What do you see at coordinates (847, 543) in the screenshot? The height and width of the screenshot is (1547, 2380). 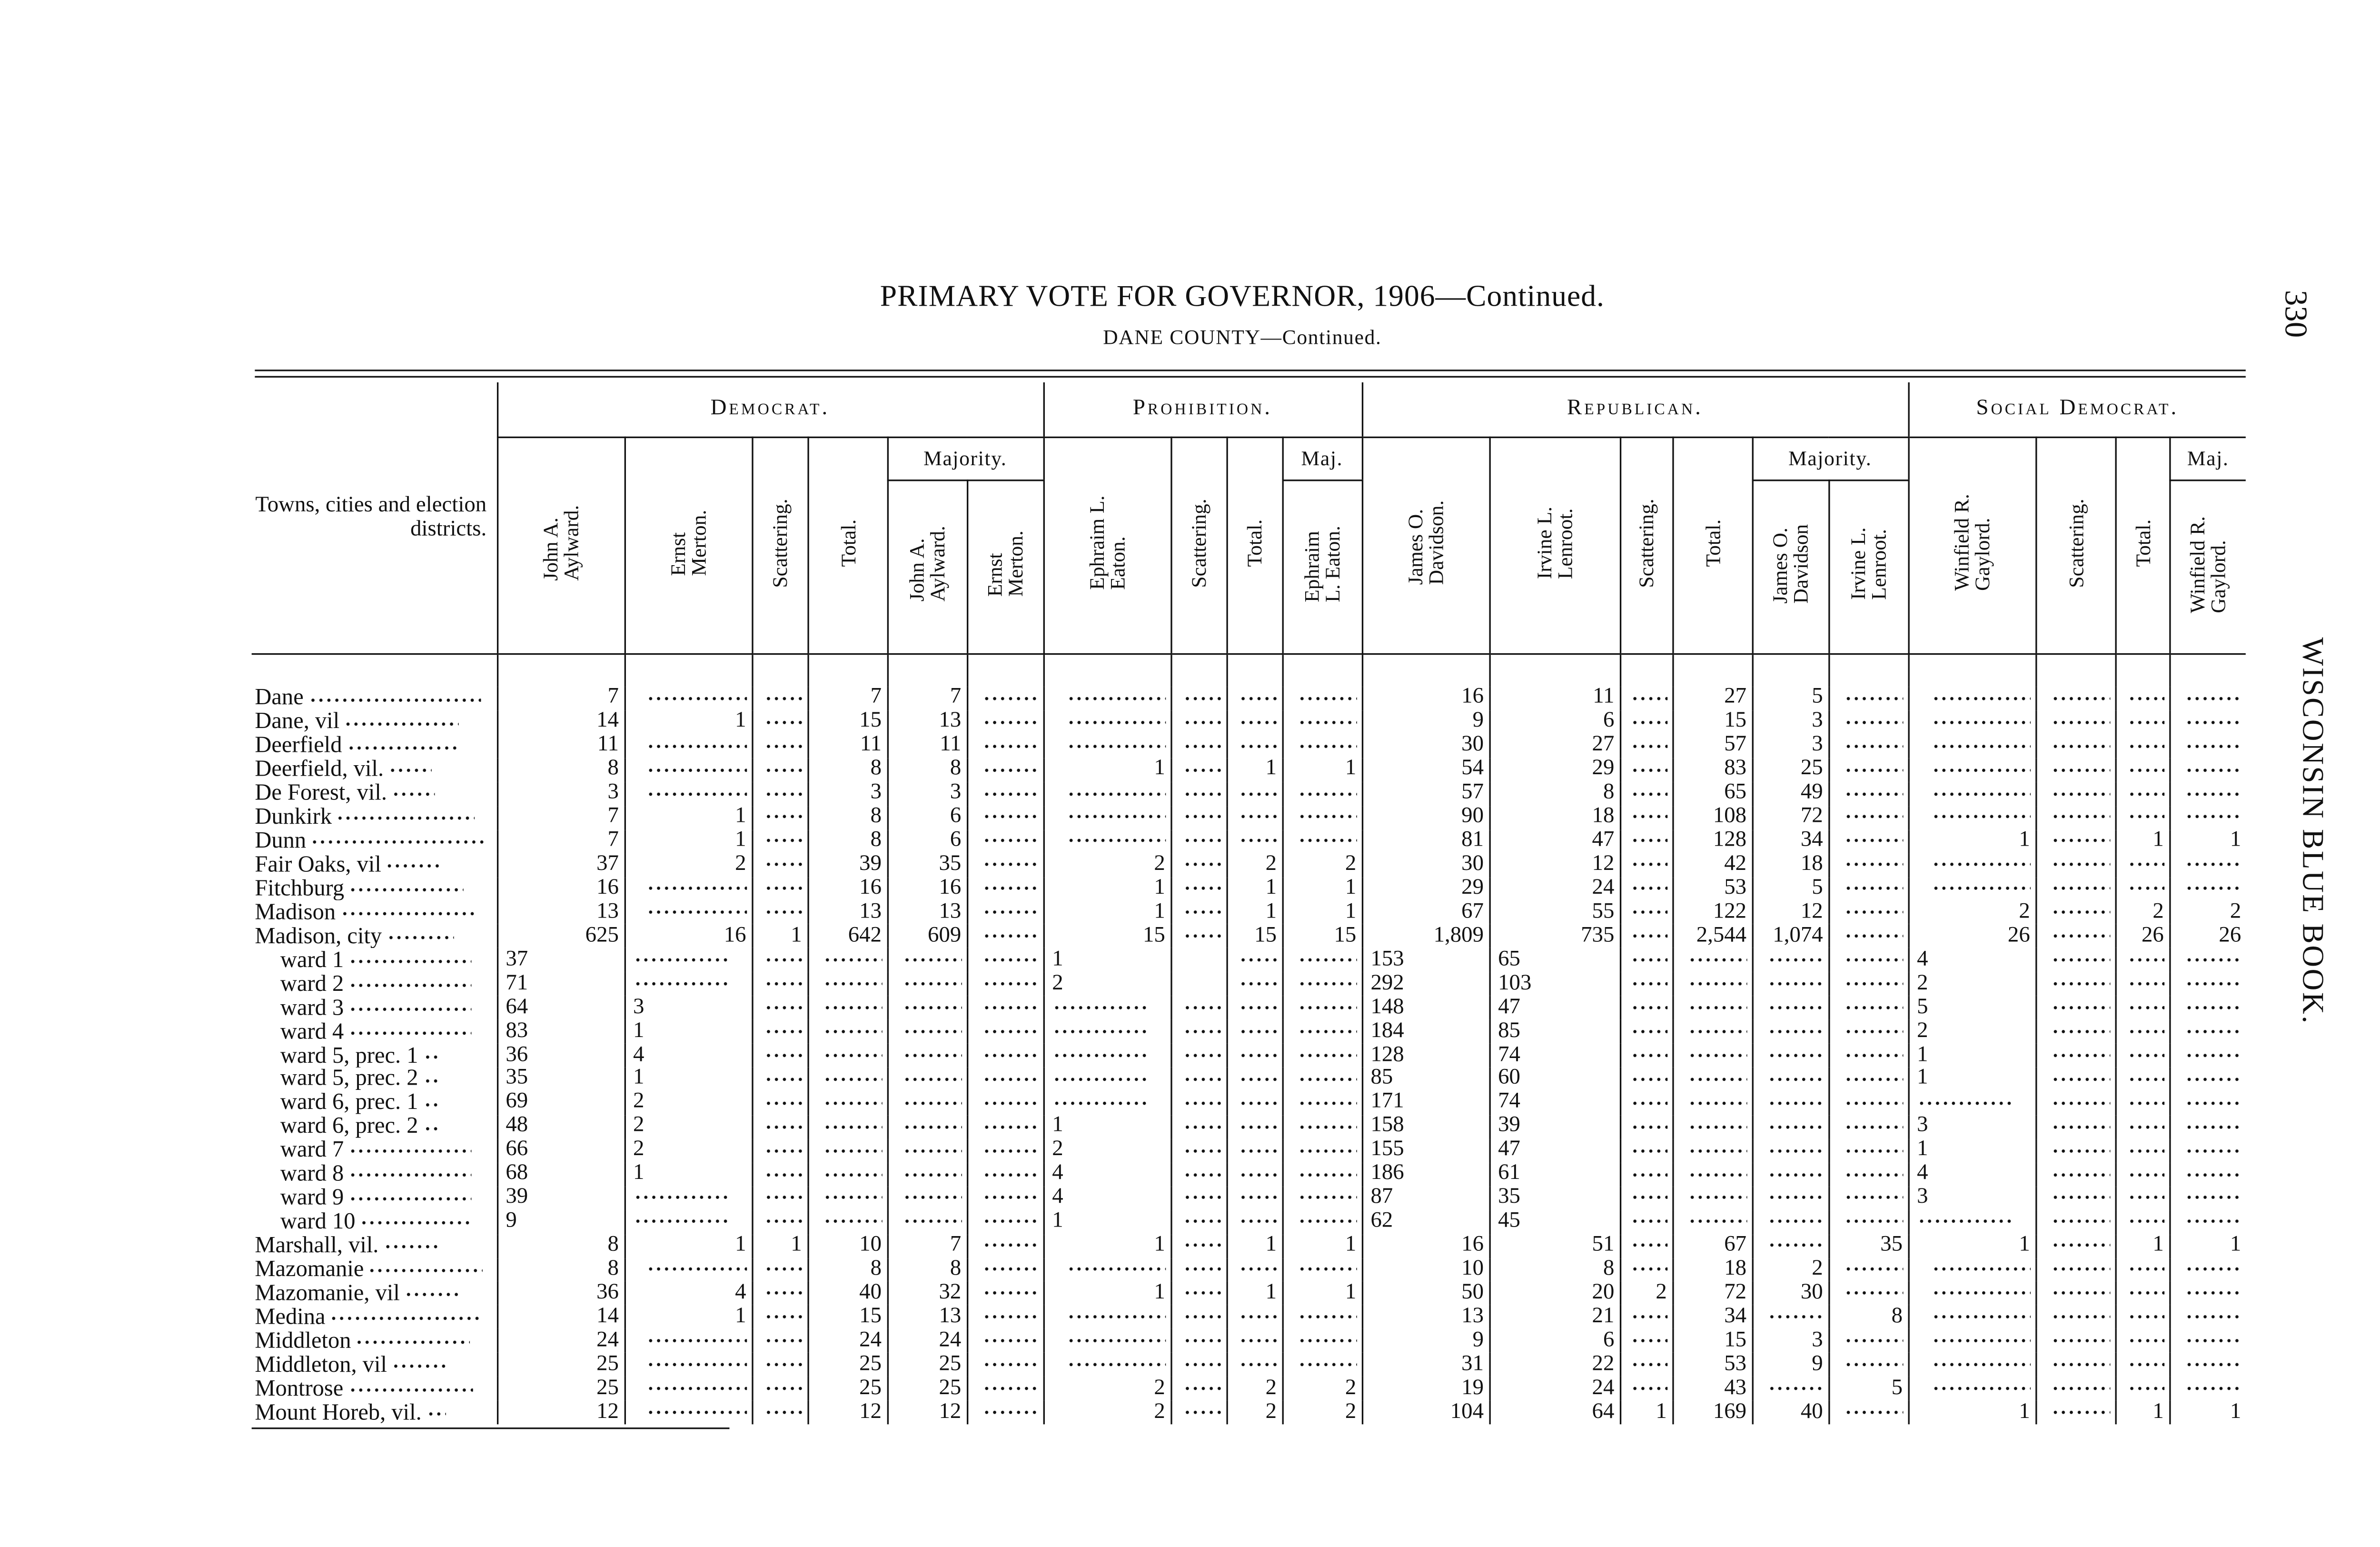 I see `column-header-label: Total.` at bounding box center [847, 543].